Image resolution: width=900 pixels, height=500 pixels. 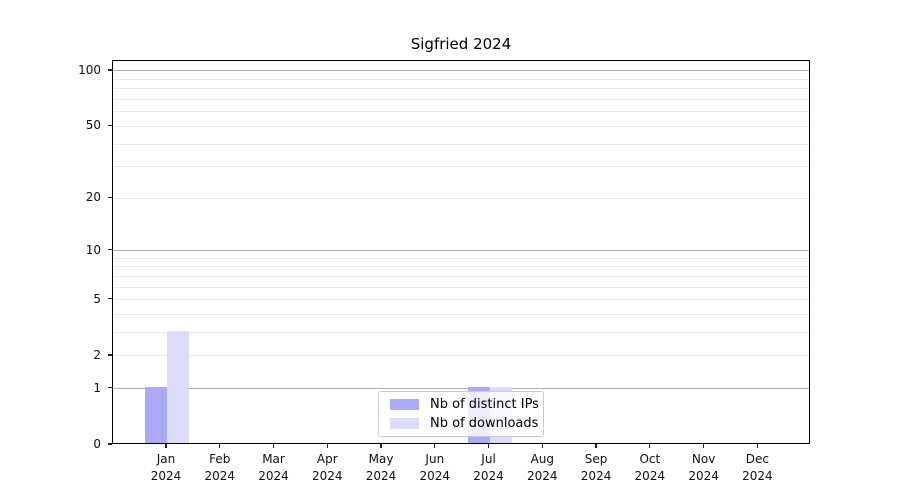 I want to click on legend-label-downloads: Nb of downloads, so click(x=484, y=423).